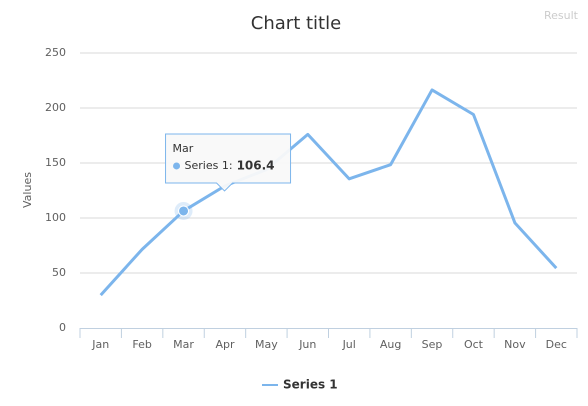 This screenshot has height=406, width=588. I want to click on corner-label: Result, so click(561, 15).